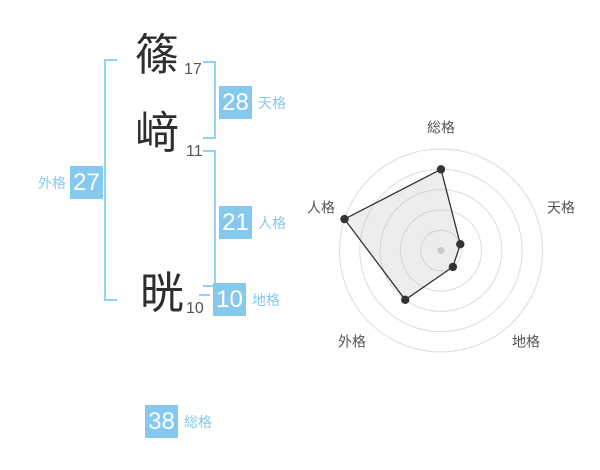  I want to click on radar-polygon, so click(402, 234).